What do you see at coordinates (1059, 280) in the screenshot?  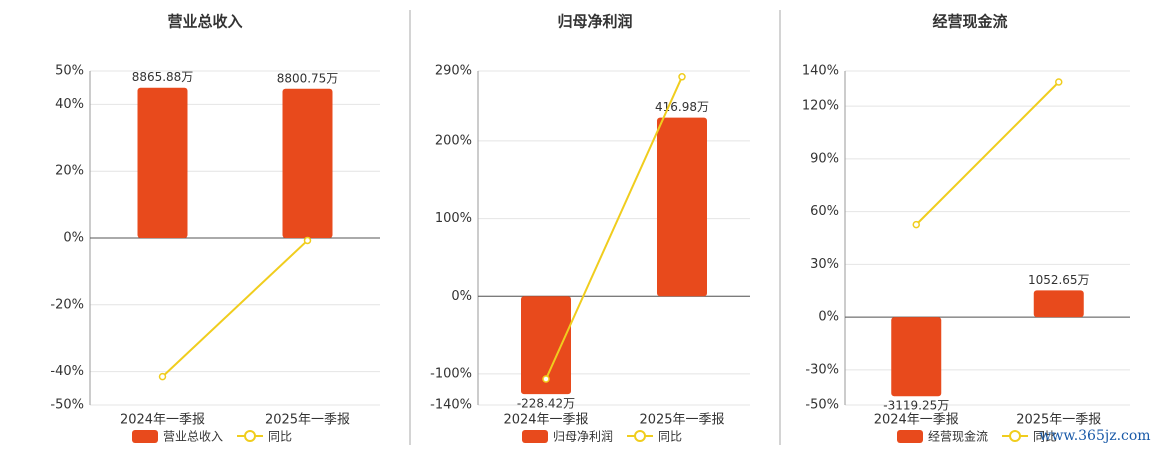 I see `value-label: 1052.65万` at bounding box center [1059, 280].